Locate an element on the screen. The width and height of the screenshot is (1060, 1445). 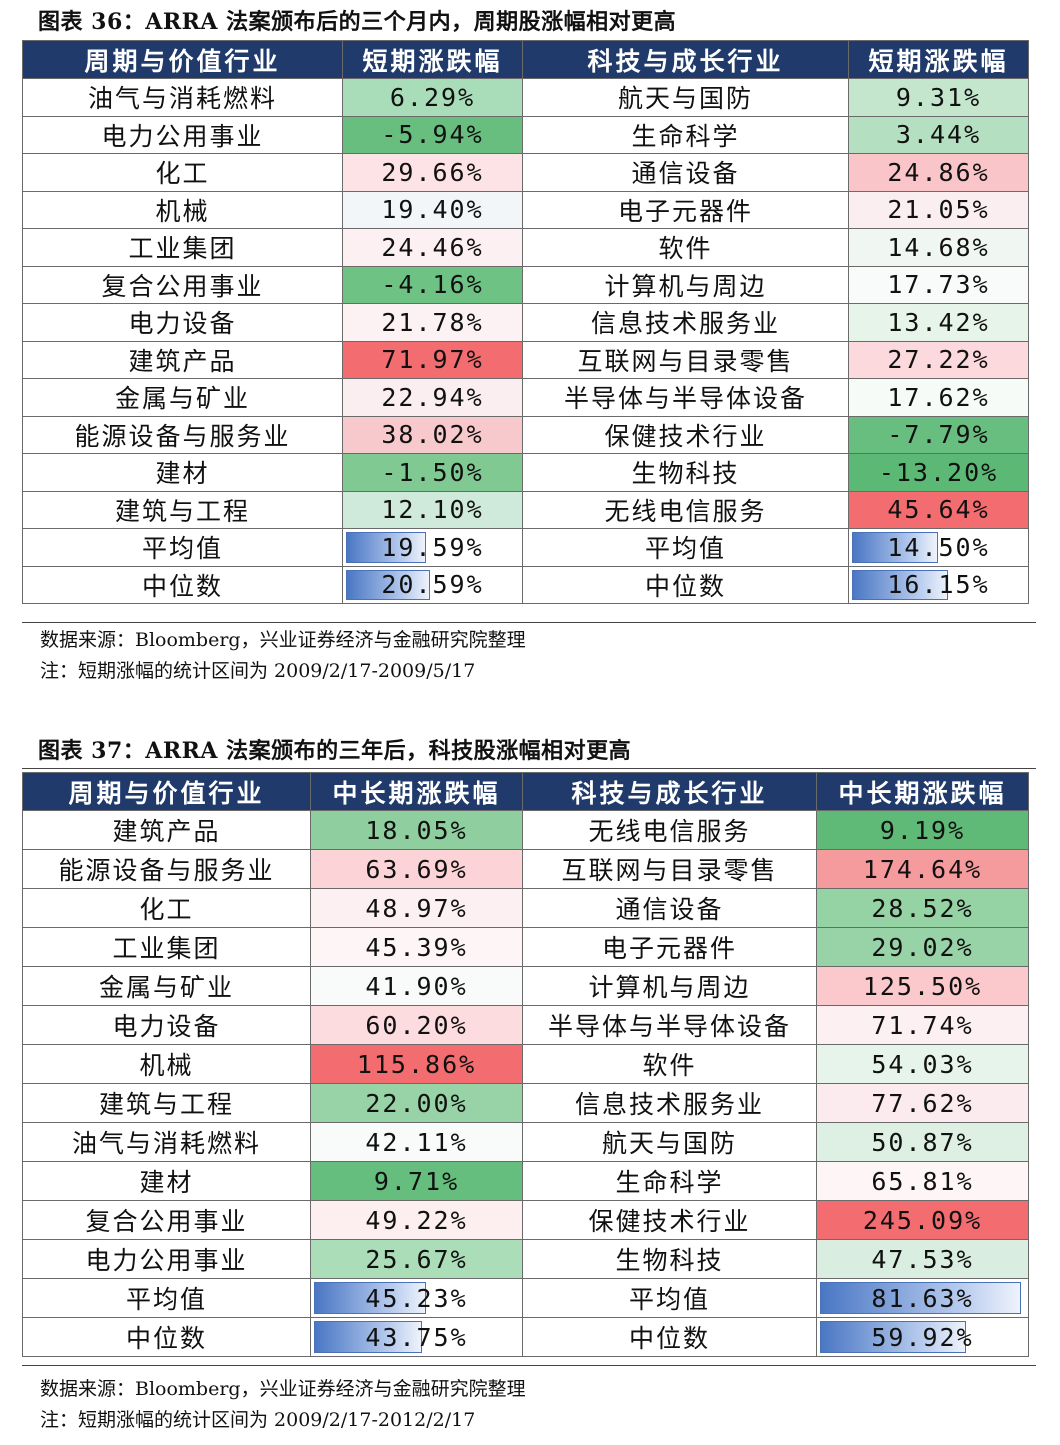
table-row: 金属与矿业 22.94% 半导体与半导体设备 17.62% is located at coordinates (525, 397).